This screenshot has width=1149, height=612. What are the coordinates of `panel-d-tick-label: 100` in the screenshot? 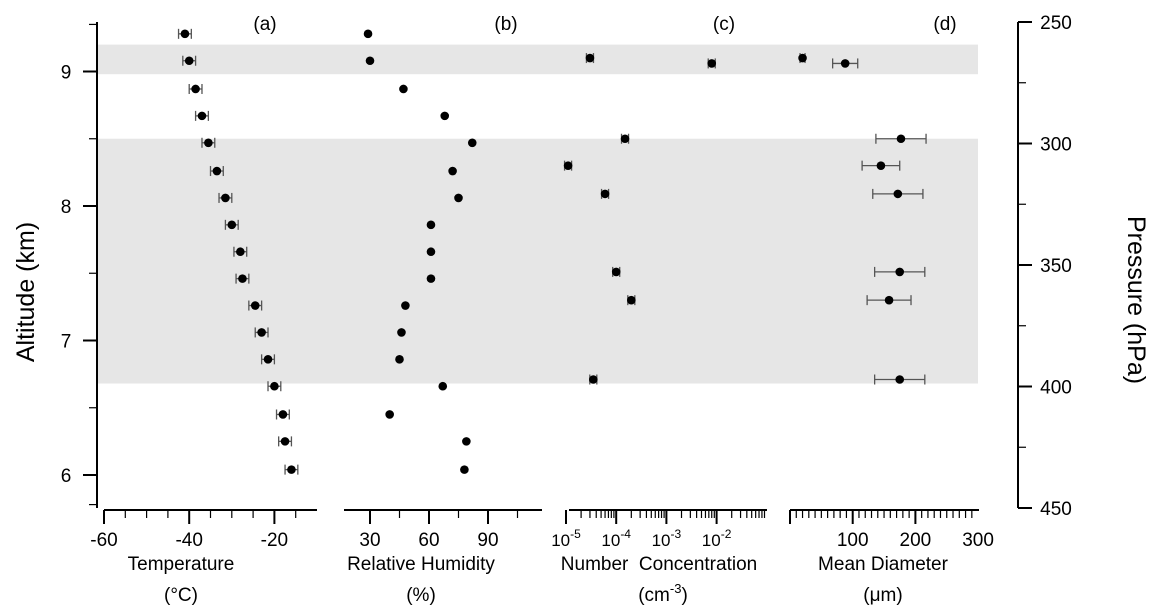 It's located at (853, 540).